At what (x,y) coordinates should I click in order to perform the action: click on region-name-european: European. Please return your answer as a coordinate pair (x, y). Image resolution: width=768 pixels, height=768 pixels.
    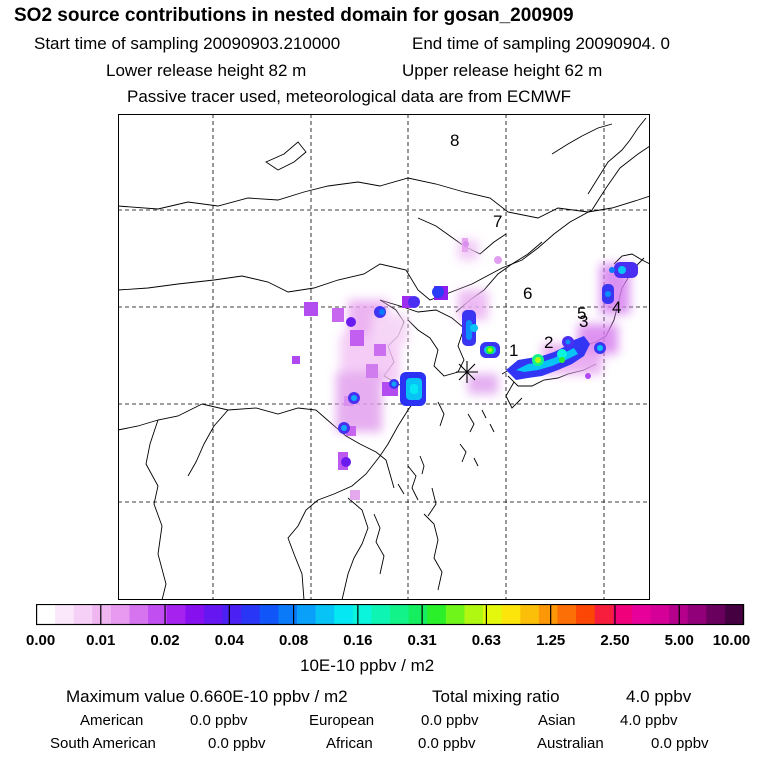
    Looking at the image, I should click on (342, 720).